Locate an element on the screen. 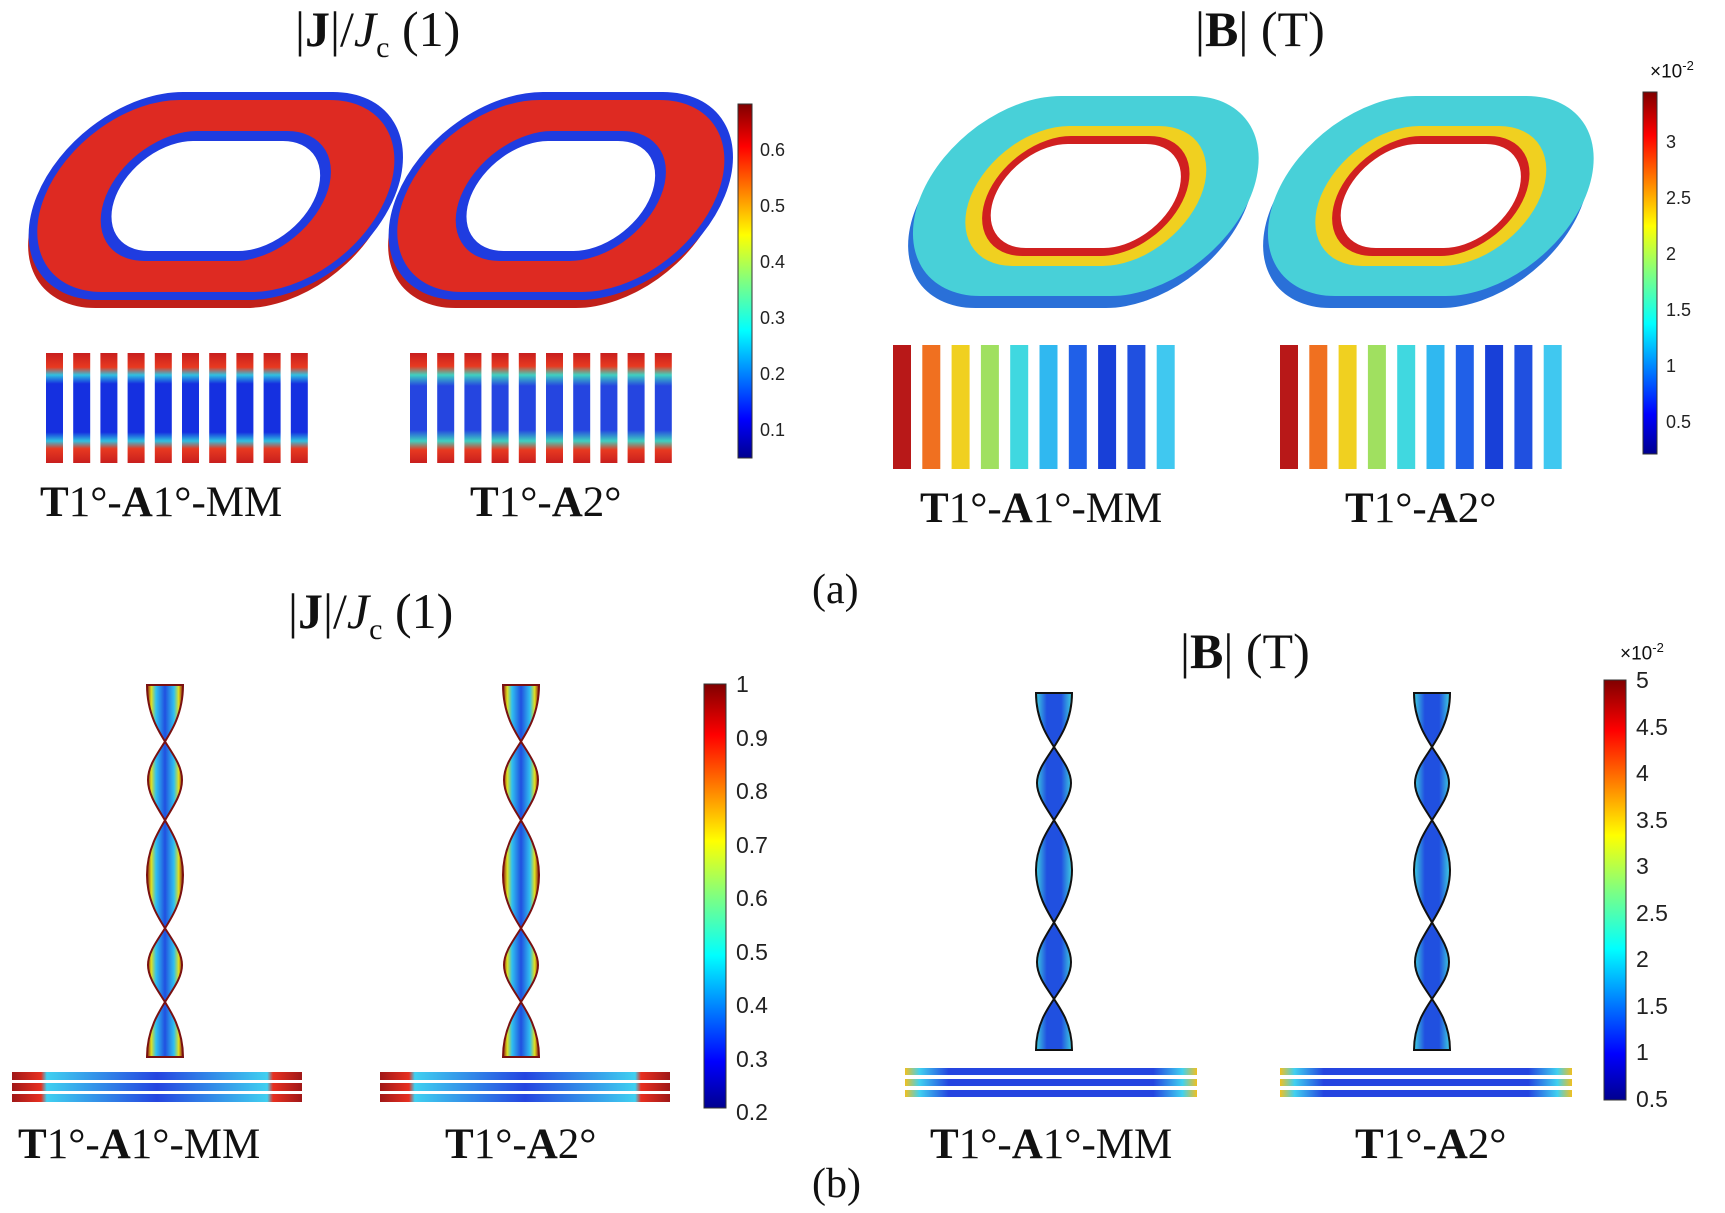  colorbar-tick-label: 0.9 is located at coordinates (752, 737).